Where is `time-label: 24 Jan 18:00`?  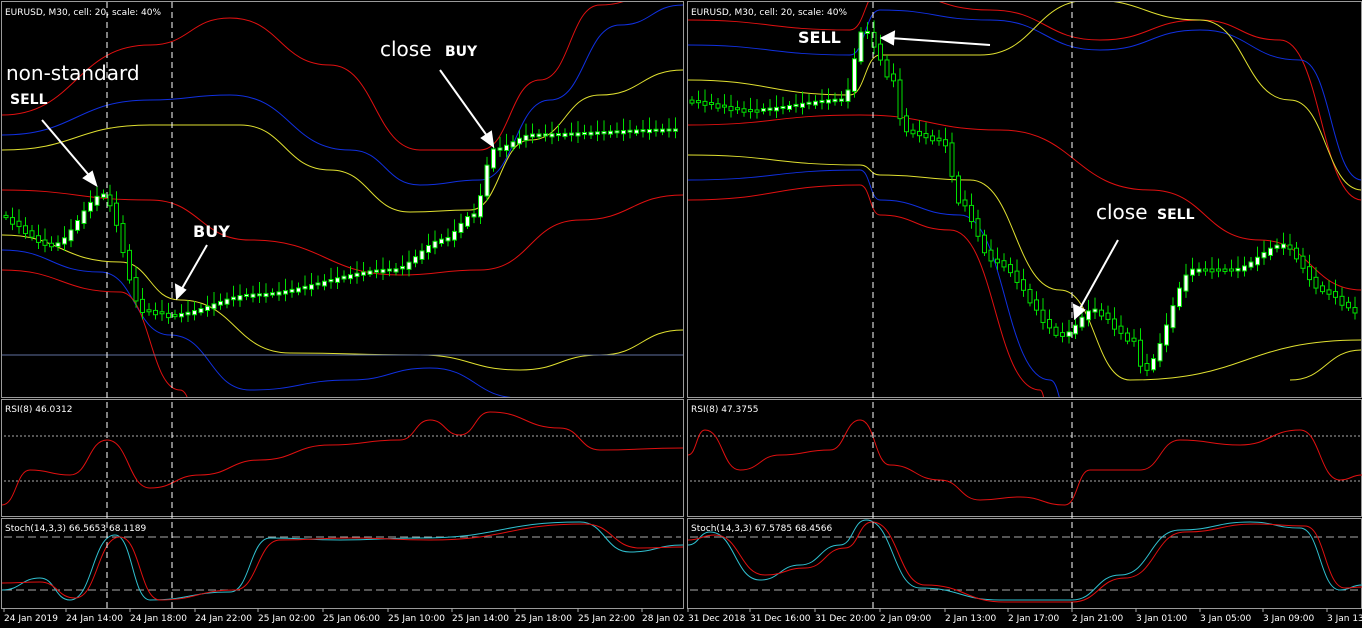 time-label: 24 Jan 18:00 is located at coordinates (158, 619).